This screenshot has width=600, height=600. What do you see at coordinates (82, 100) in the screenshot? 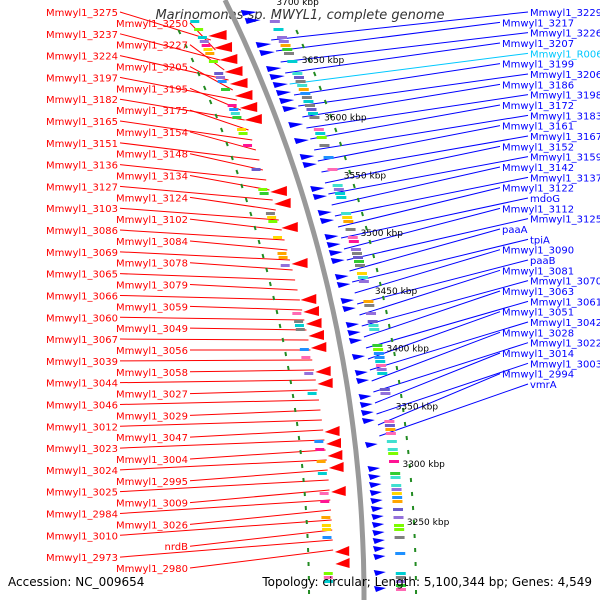
I see `gene-label-Mmwyl1_3182: Mmwyl1_3182` at bounding box center [82, 100].